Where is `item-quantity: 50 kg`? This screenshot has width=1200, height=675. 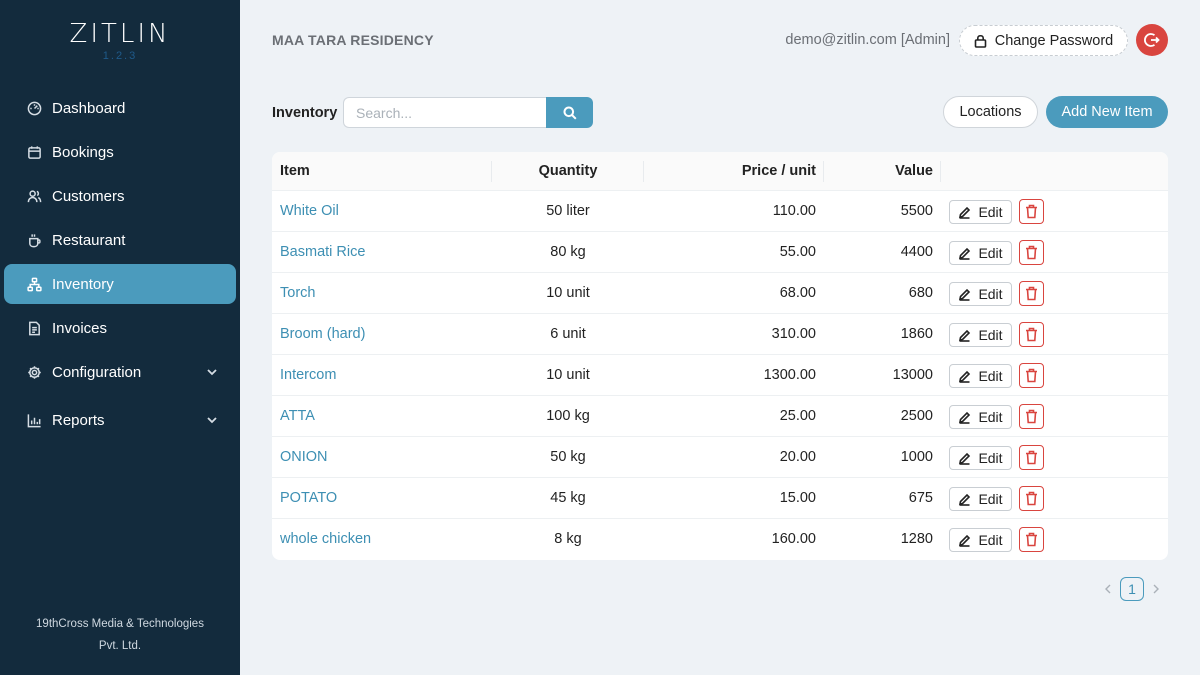 item-quantity: 50 kg is located at coordinates (568, 457).